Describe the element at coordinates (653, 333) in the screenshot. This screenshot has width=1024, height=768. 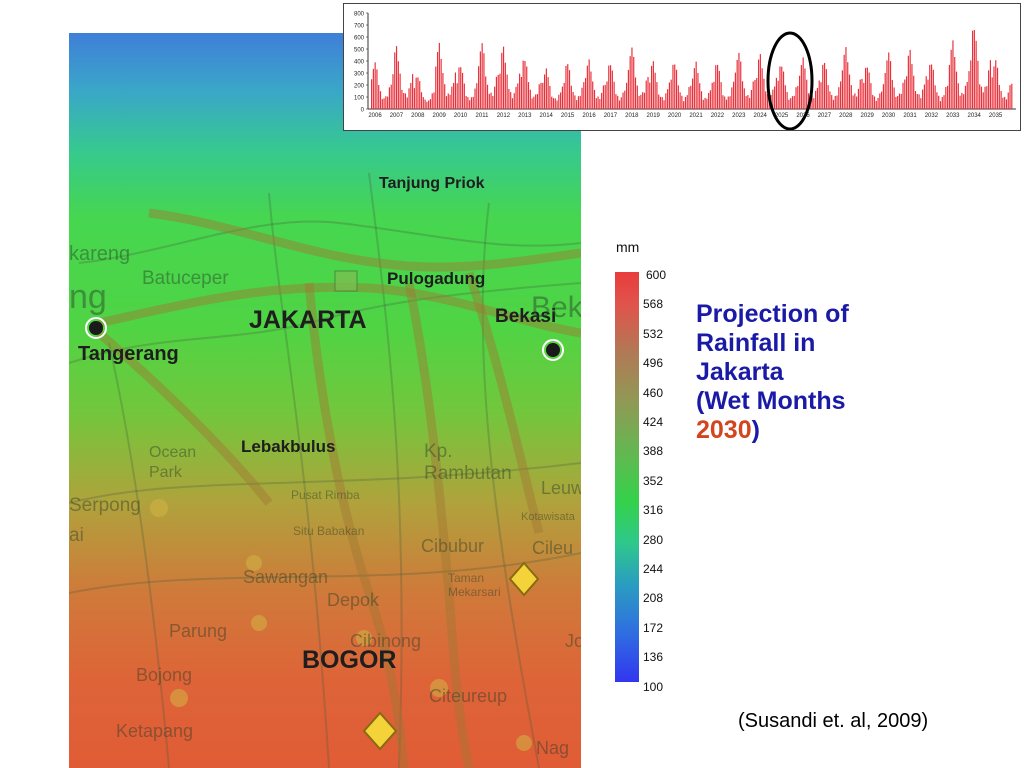
I see `colorbar-tick-label: 532` at that location.